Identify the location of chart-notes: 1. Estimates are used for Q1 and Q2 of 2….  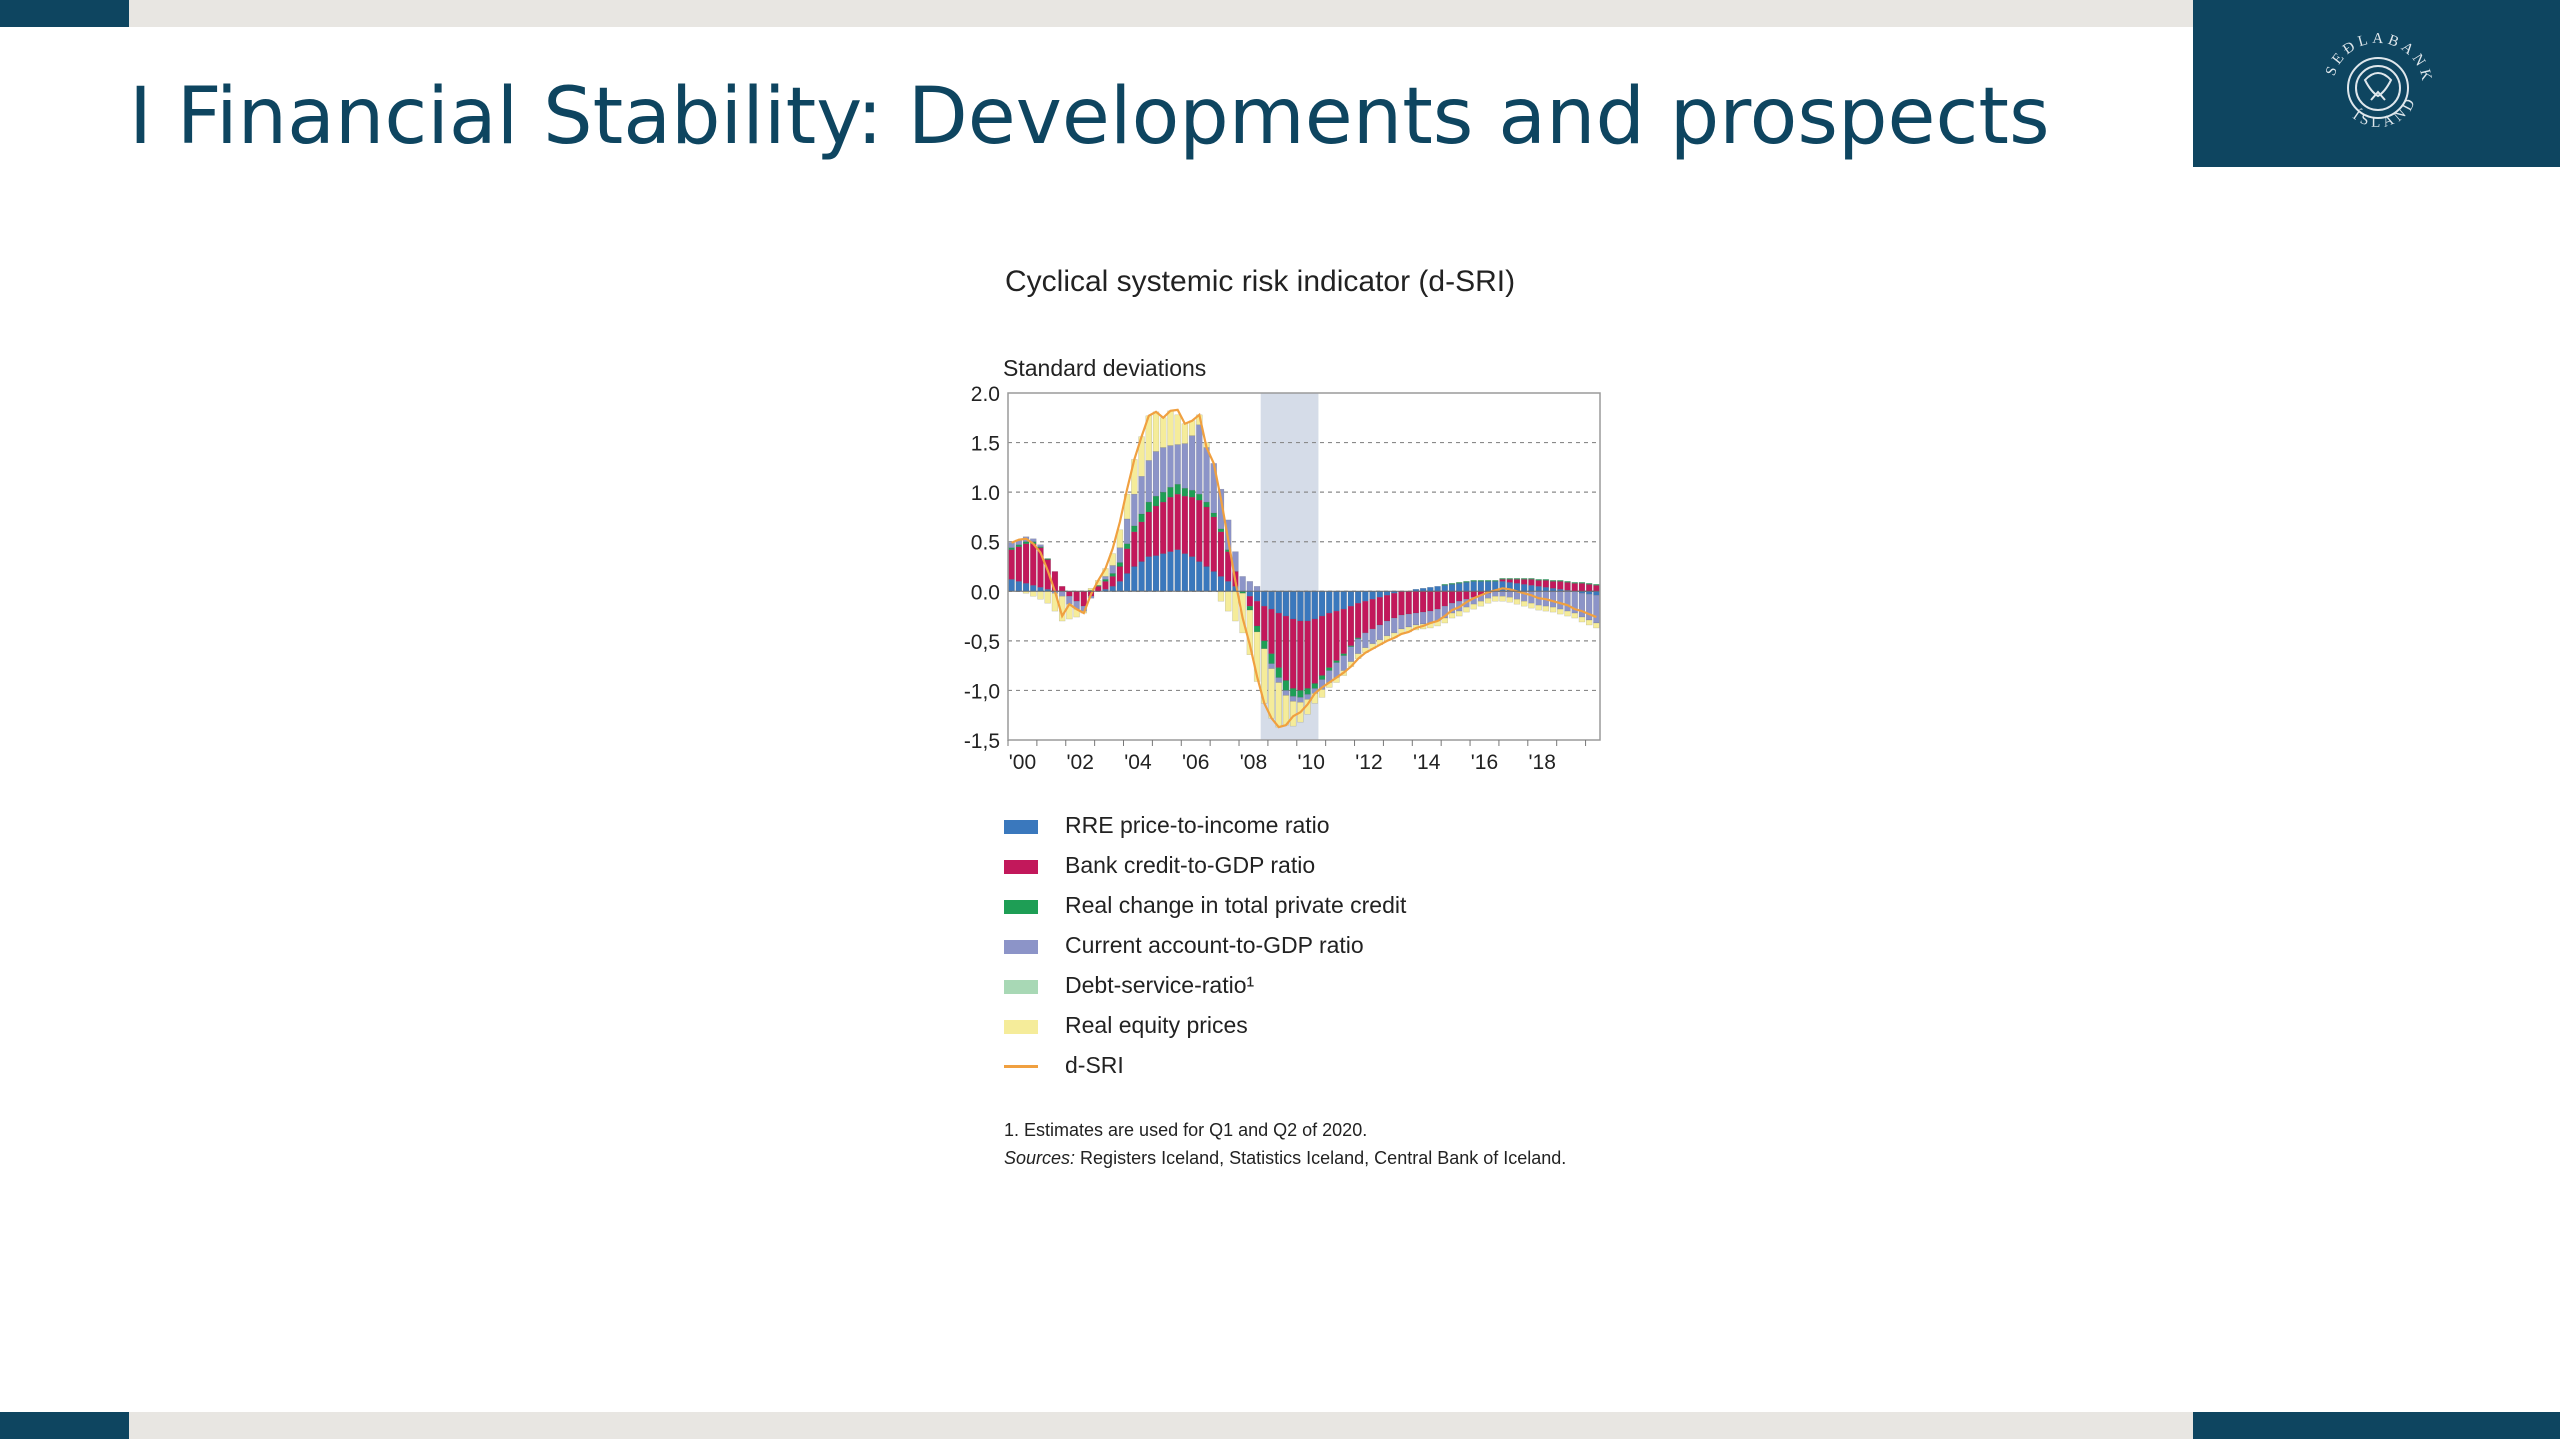
(1285, 1144).